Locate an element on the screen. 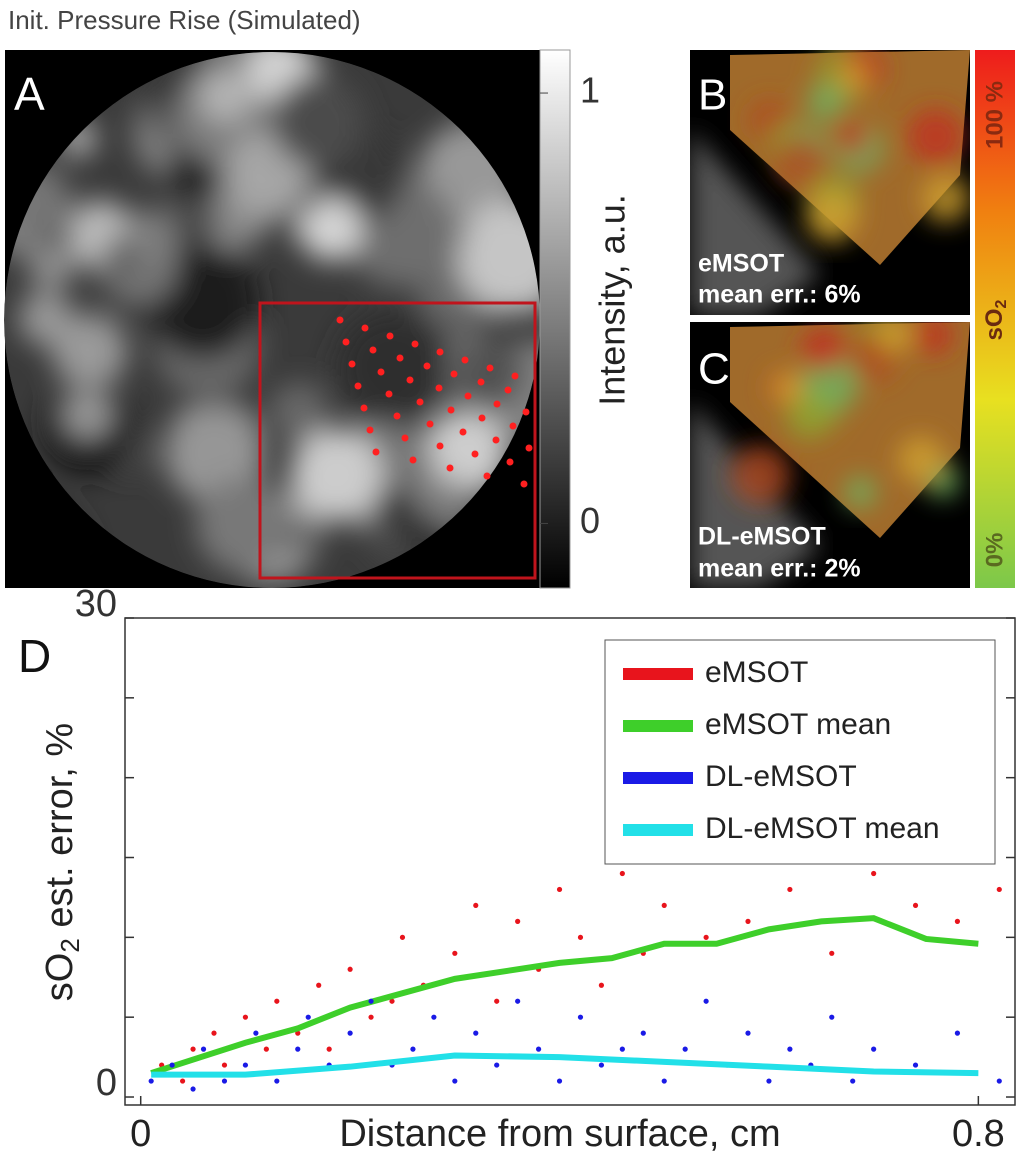  method-label: eMSOT is located at coordinates (741, 264).